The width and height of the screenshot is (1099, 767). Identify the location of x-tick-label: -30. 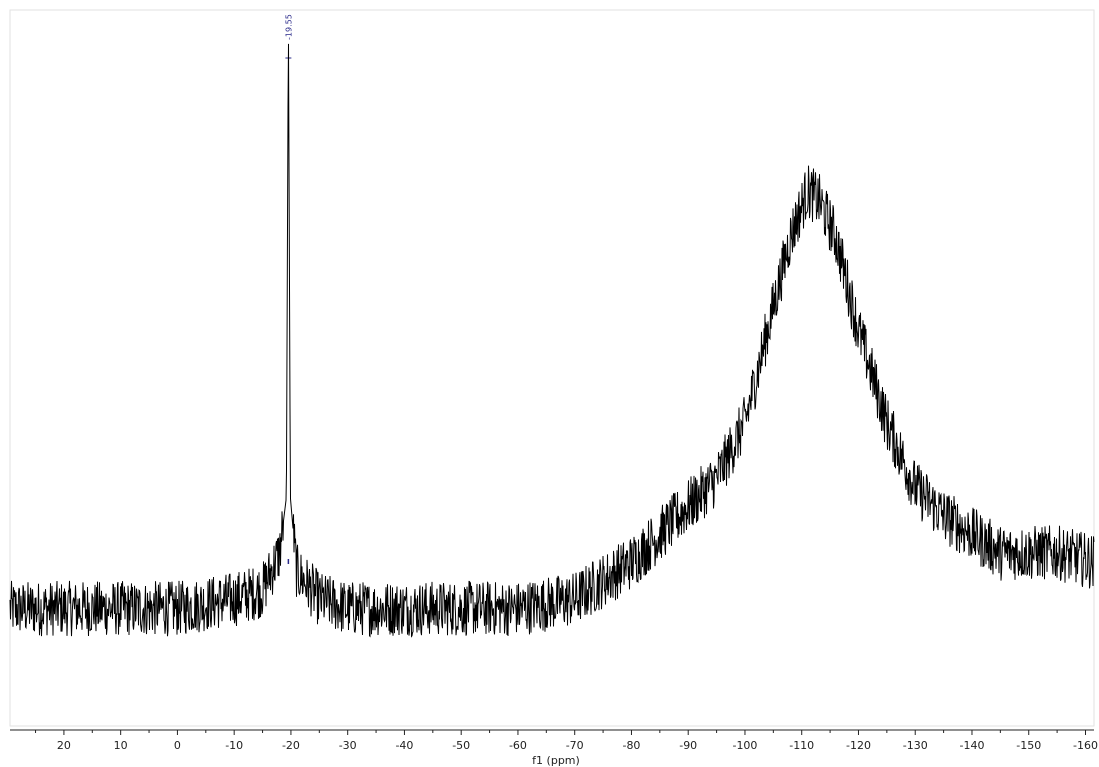
(348, 745).